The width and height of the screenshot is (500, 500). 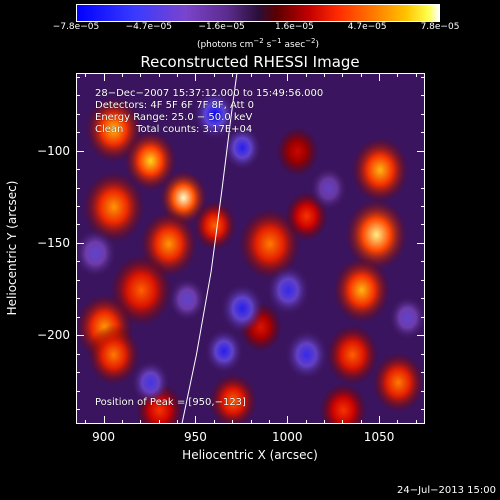 What do you see at coordinates (287, 437) in the screenshot?
I see `x-tick-label: 1000` at bounding box center [287, 437].